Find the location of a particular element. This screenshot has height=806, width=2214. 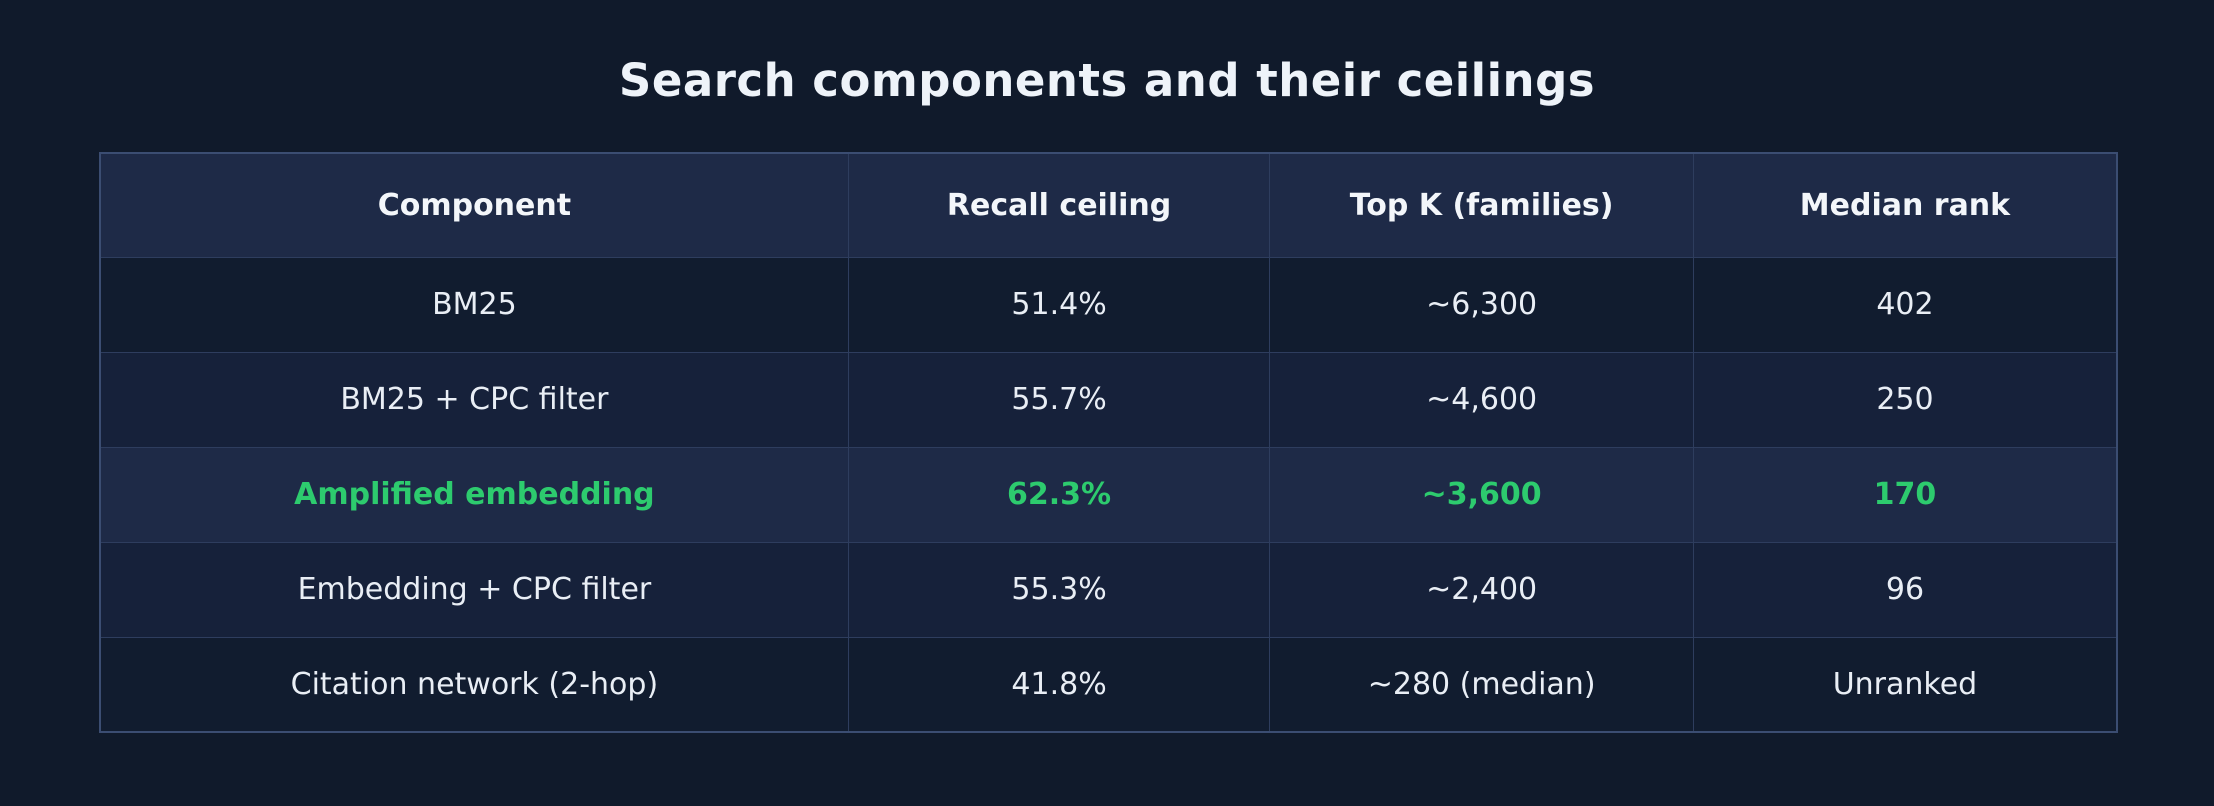

table-row-bm25: BM25 51.4% ~6,300 402 is located at coordinates (1108, 304).